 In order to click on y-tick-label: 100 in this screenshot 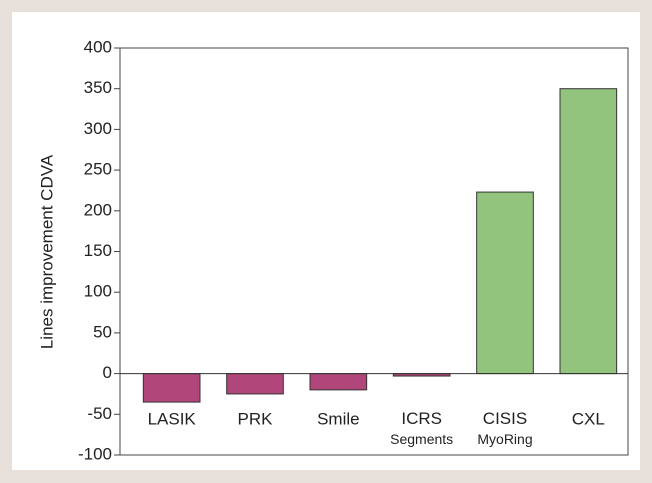, I will do `click(98, 291)`.